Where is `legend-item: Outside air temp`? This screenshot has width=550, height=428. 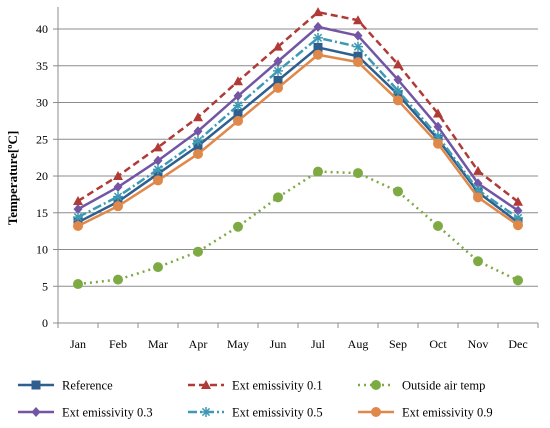
legend-item: Outside air temp is located at coordinates (421, 386).